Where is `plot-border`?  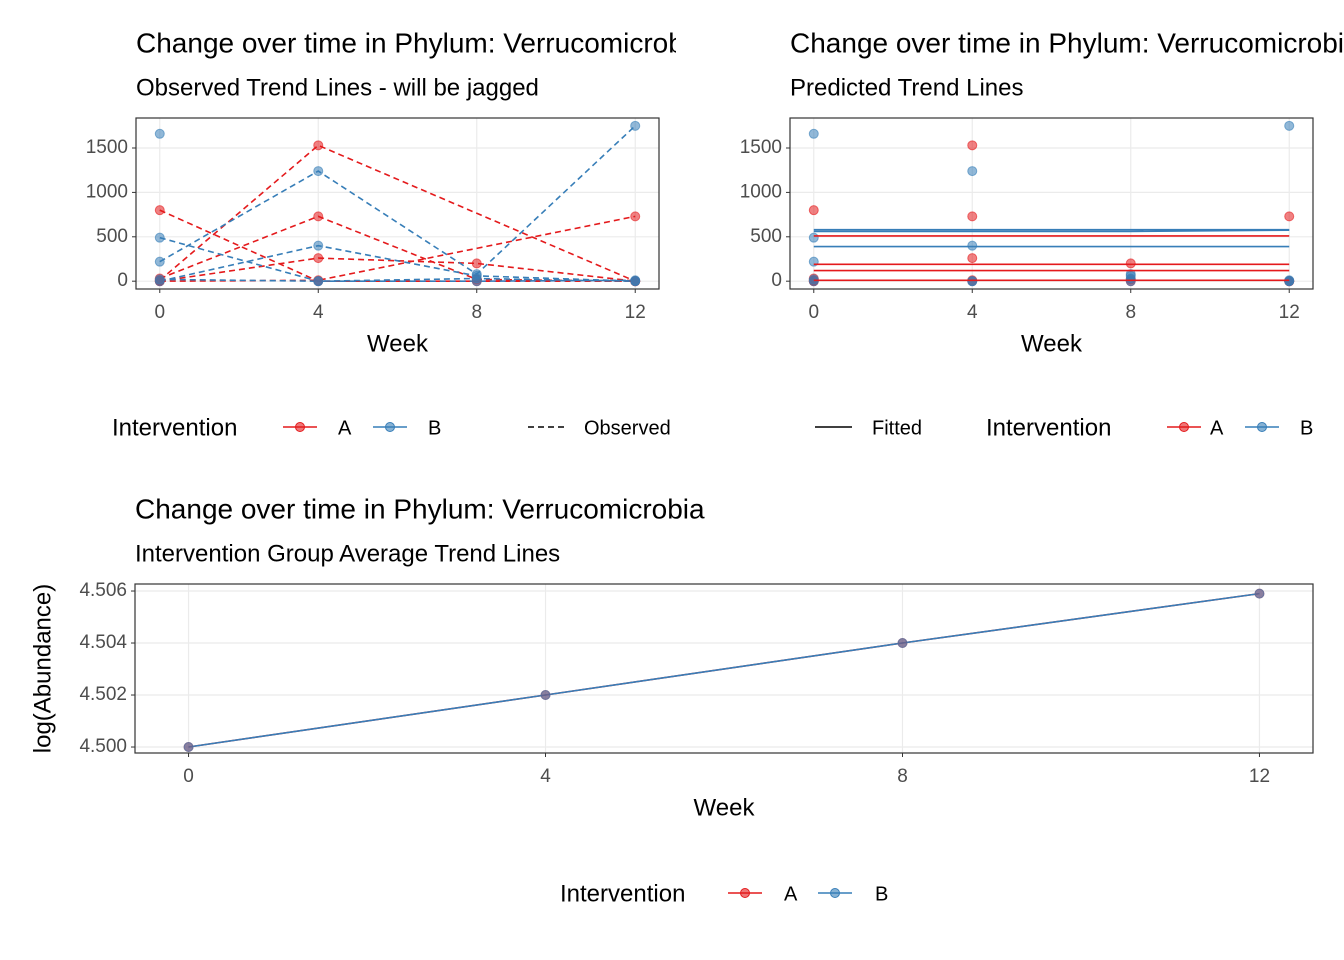 plot-border is located at coordinates (397, 203).